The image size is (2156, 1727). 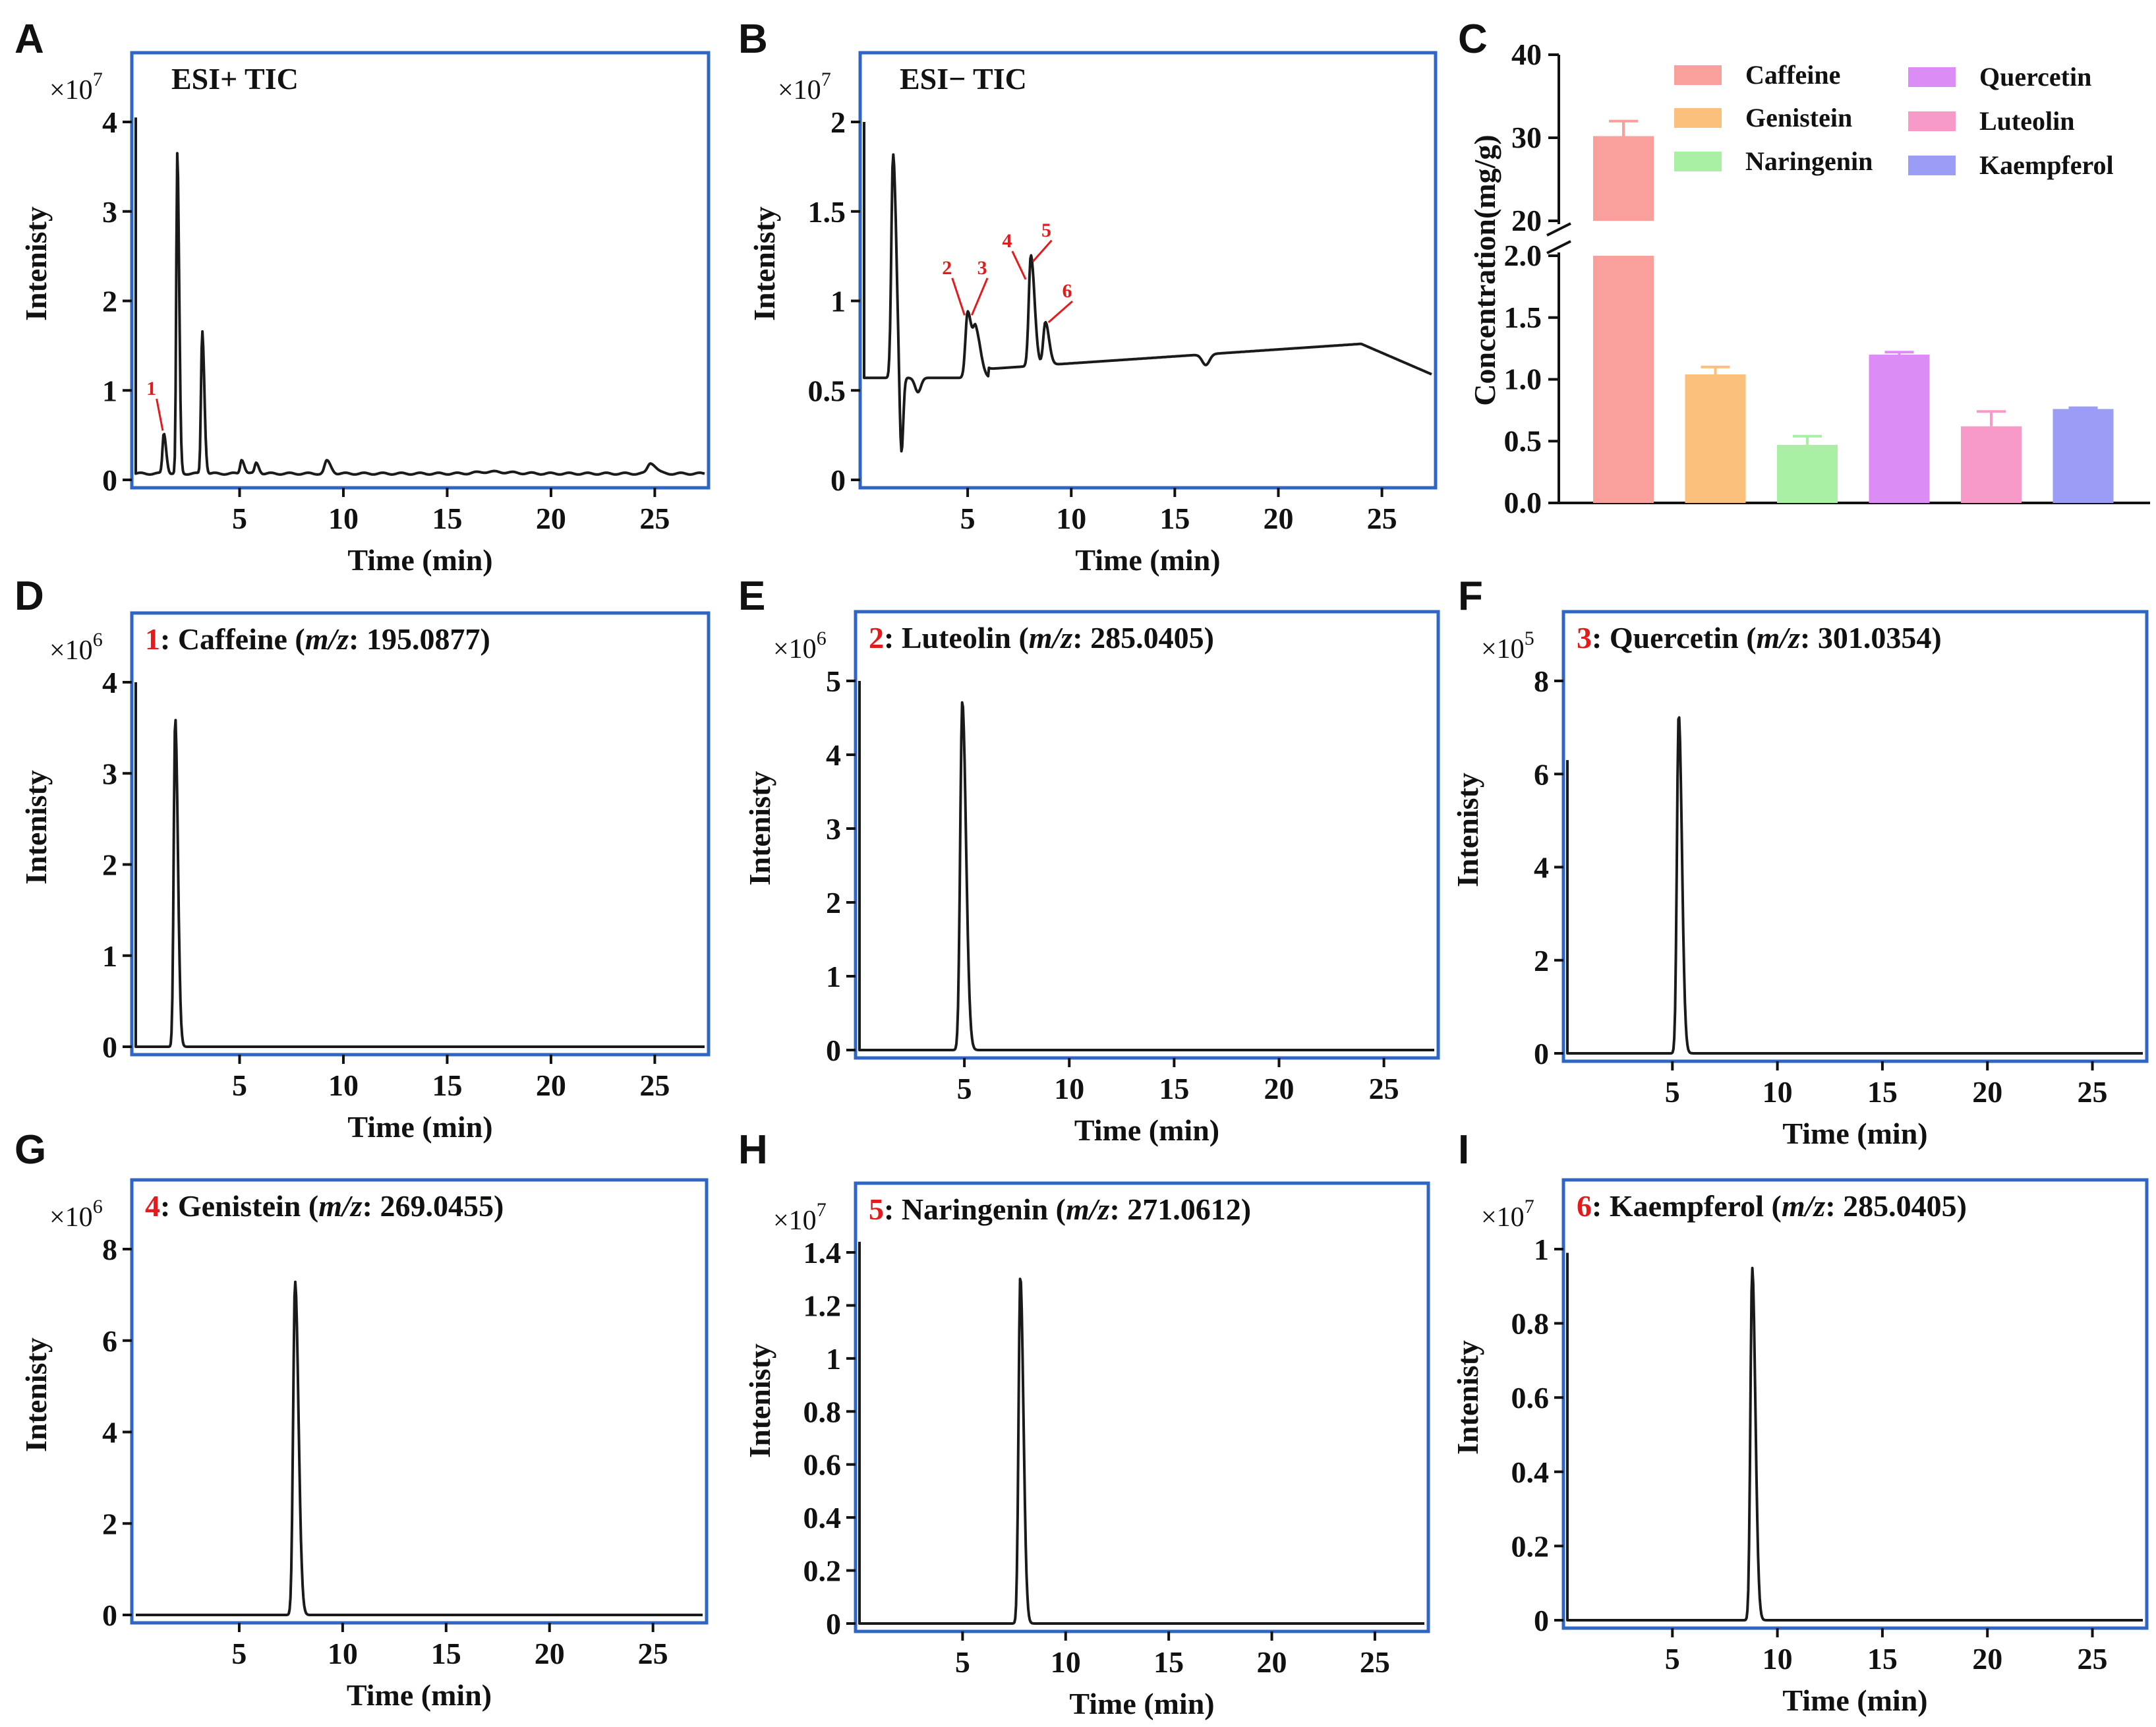 What do you see at coordinates (833, 681) in the screenshot?
I see `y-tick-label: 5` at bounding box center [833, 681].